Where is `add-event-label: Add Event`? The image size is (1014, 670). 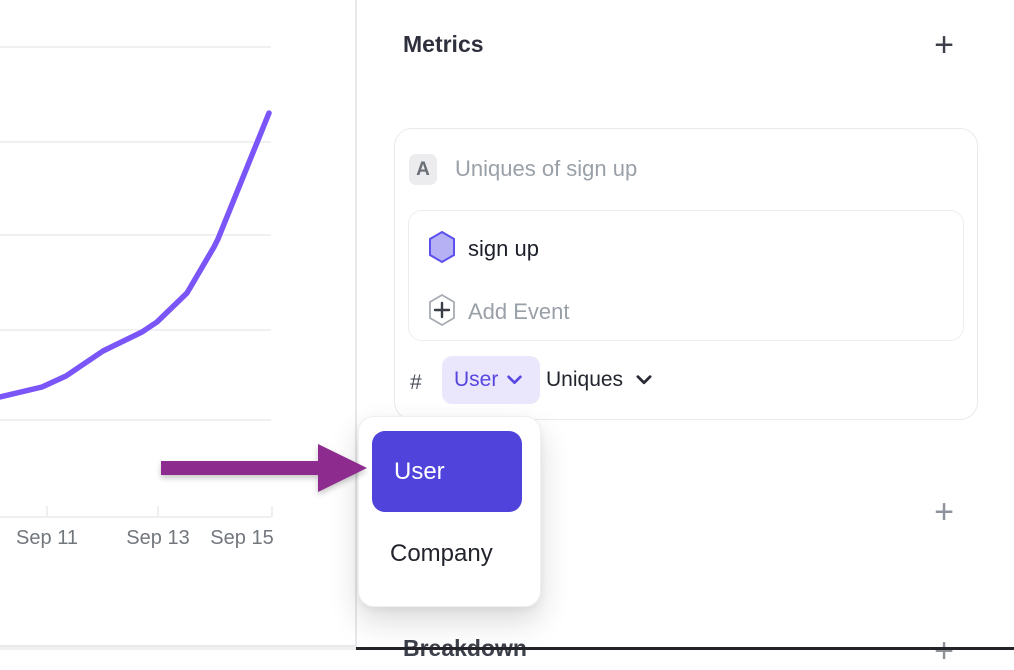
add-event-label: Add Event is located at coordinates (519, 311).